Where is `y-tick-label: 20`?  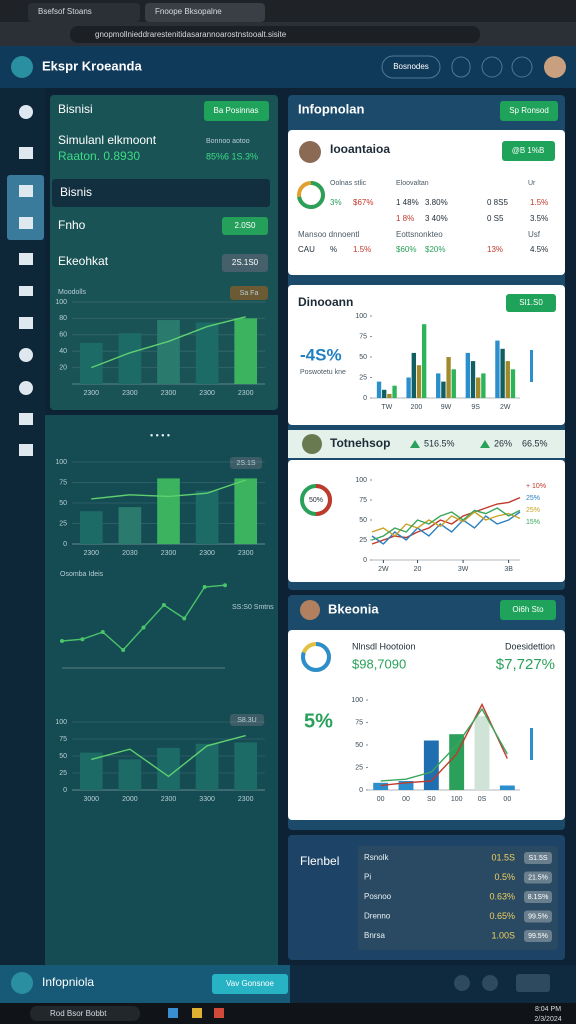 y-tick-label: 20 is located at coordinates (63, 367).